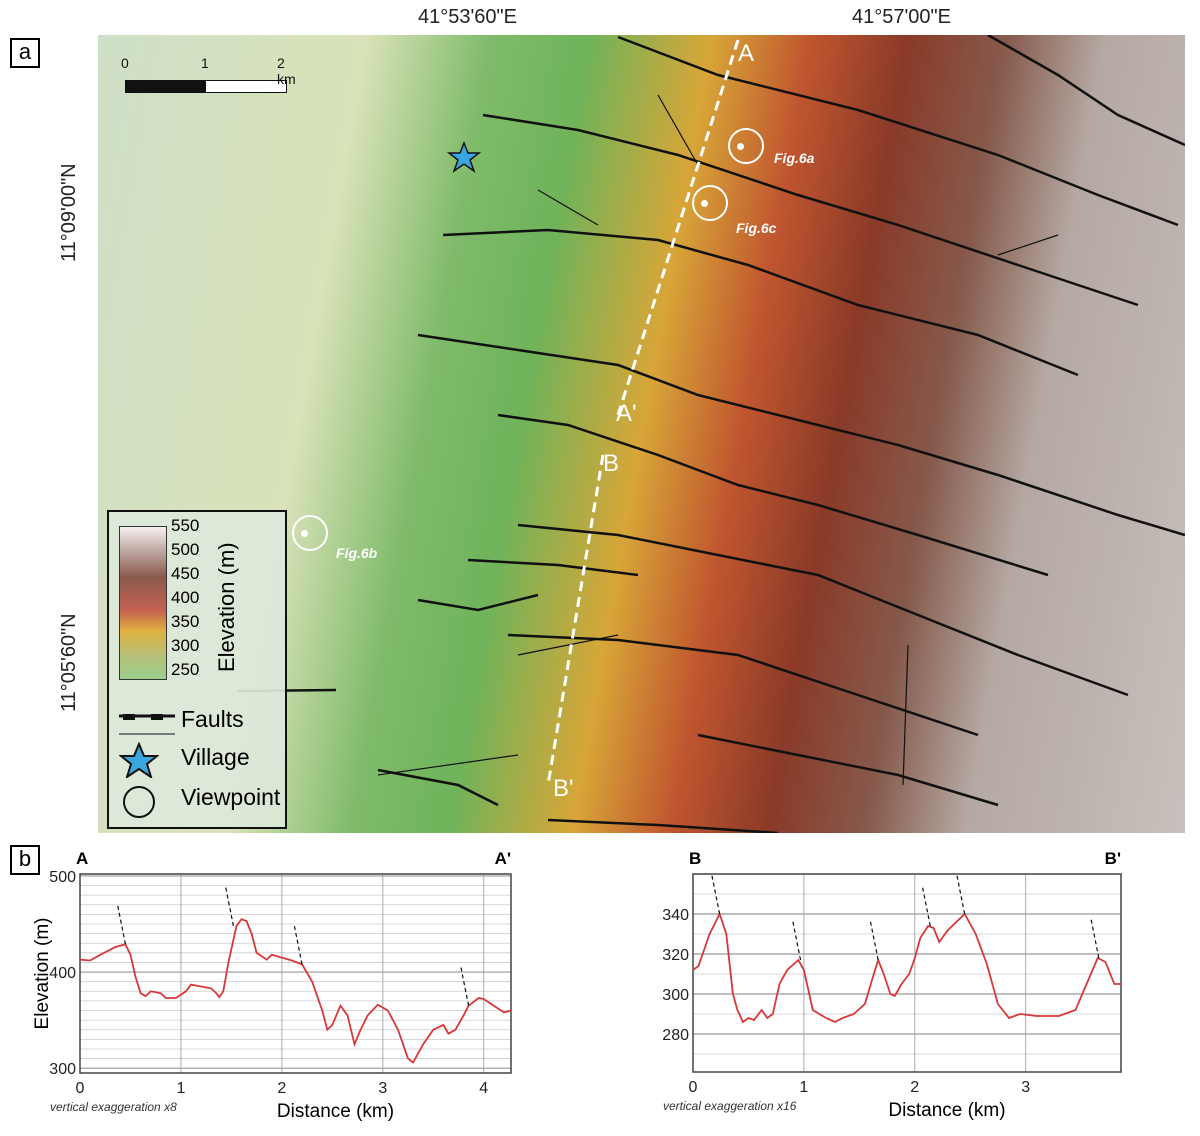  I want to click on colorbar-tick: 350, so click(185, 621).